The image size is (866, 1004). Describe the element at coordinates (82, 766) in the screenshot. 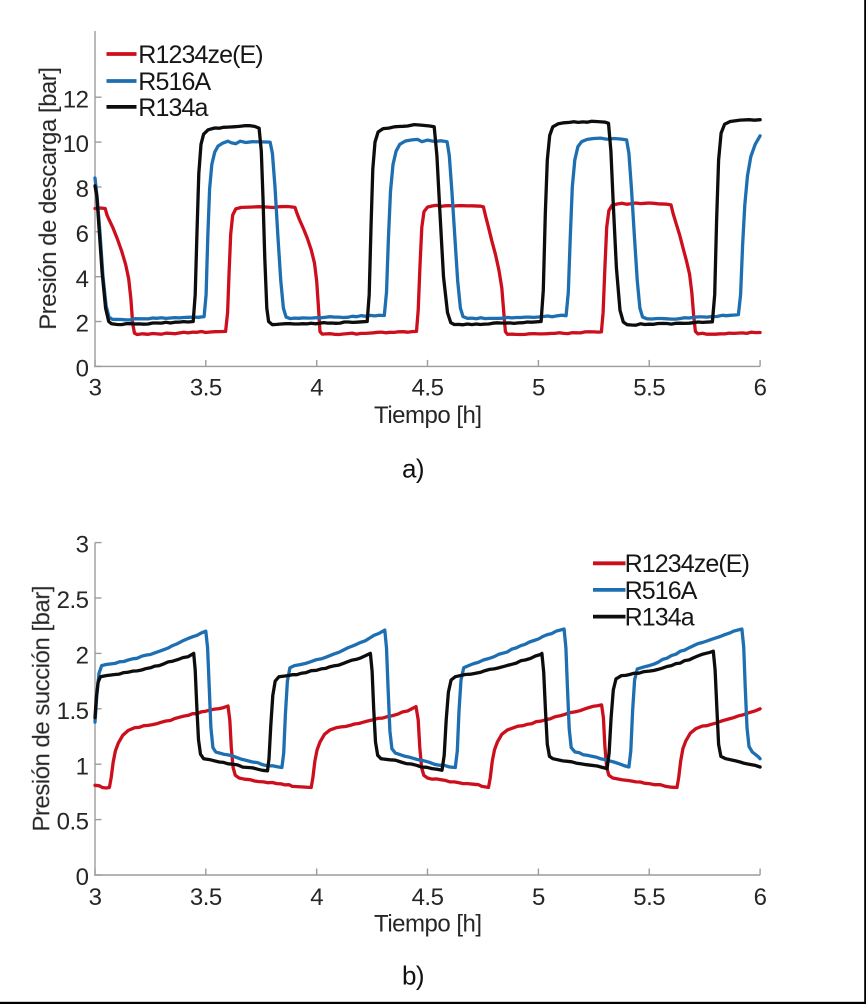

I see `svg-text: 1` at that location.